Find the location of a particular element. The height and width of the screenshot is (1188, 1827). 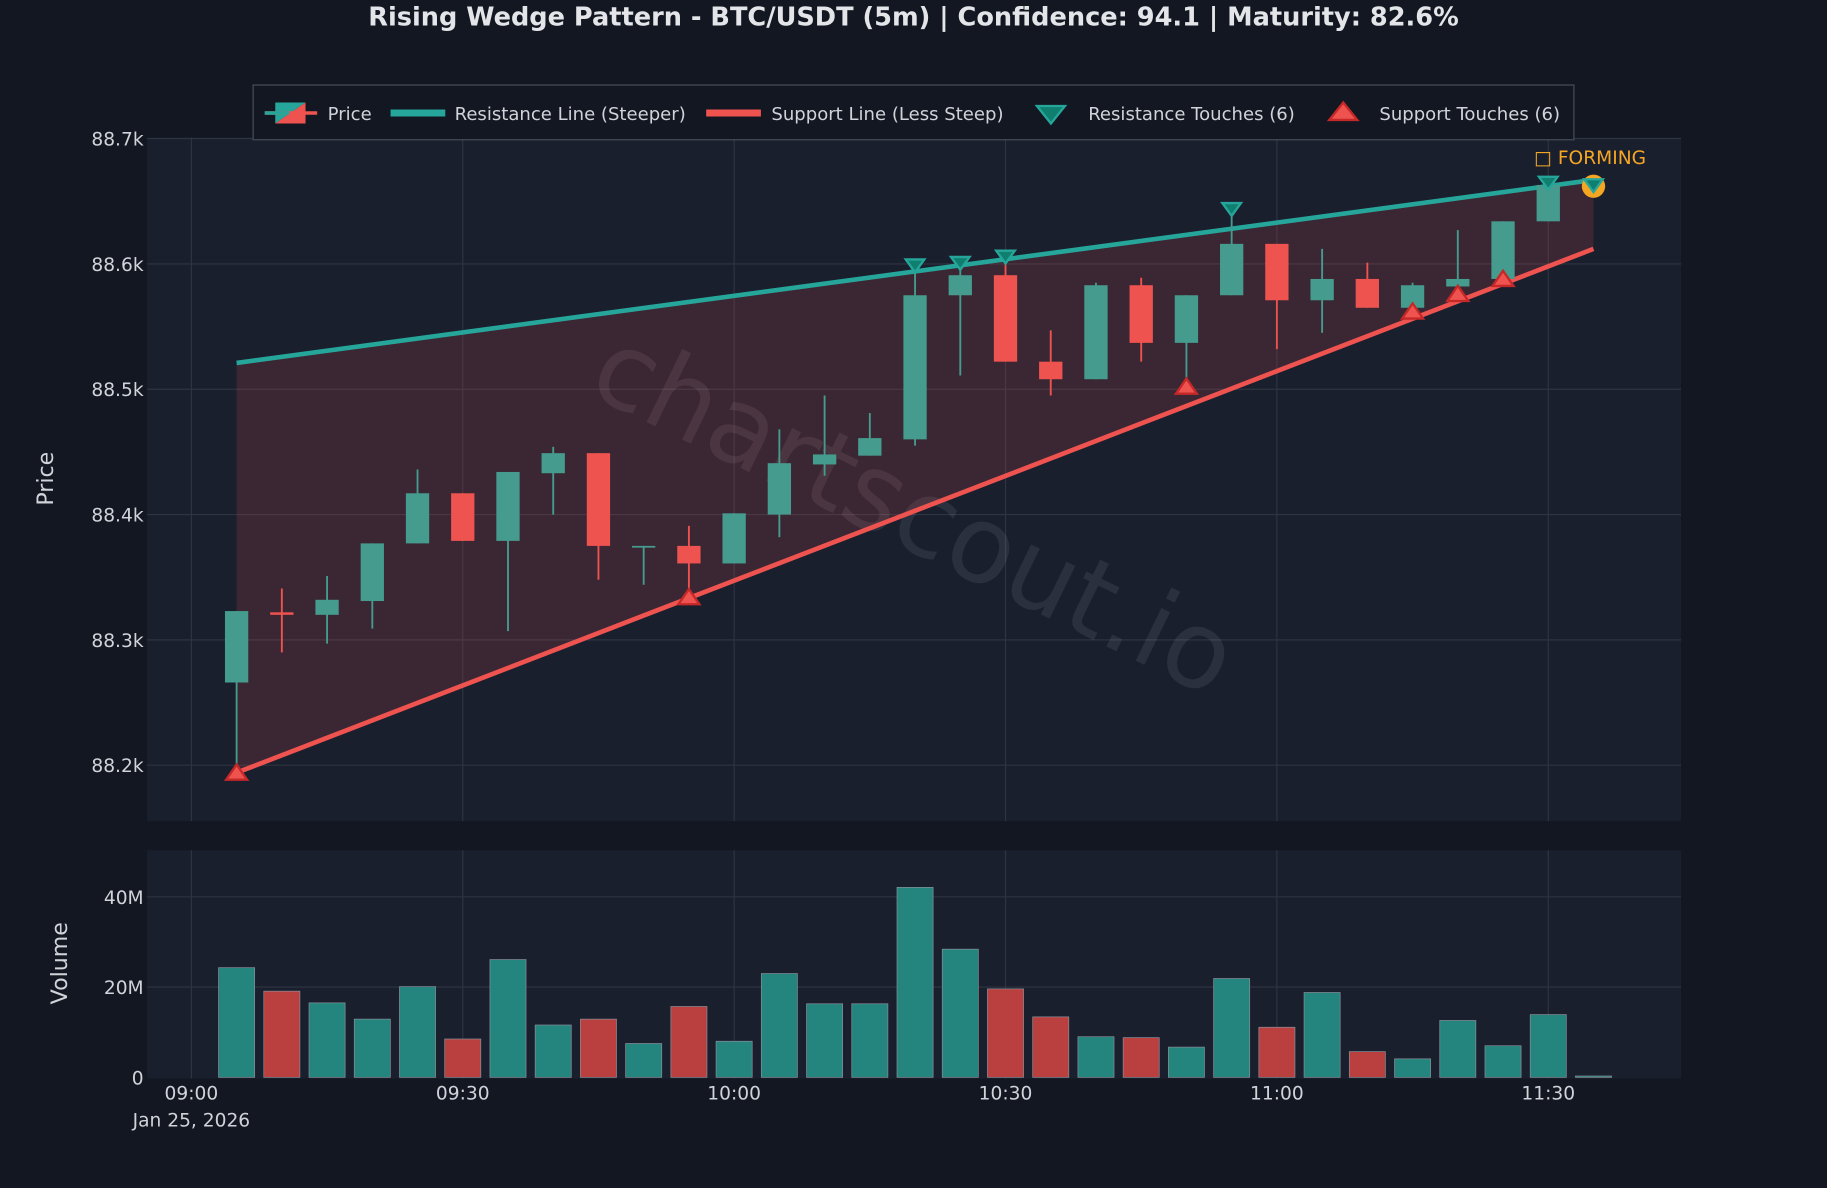

time-tick-label: 10:00 is located at coordinates (734, 1093).